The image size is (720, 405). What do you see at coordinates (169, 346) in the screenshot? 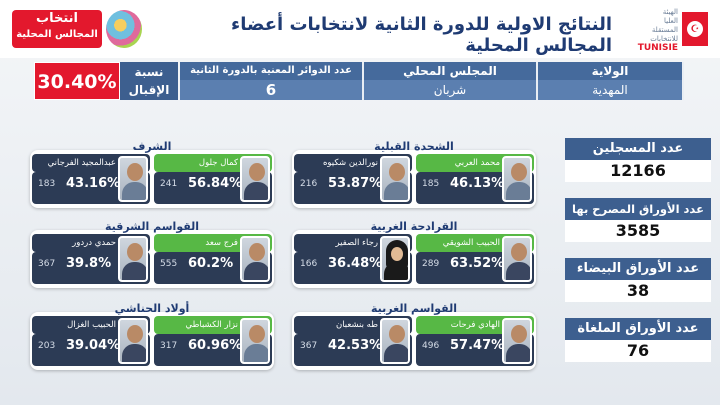
I see `vote-count: 317` at bounding box center [169, 346].